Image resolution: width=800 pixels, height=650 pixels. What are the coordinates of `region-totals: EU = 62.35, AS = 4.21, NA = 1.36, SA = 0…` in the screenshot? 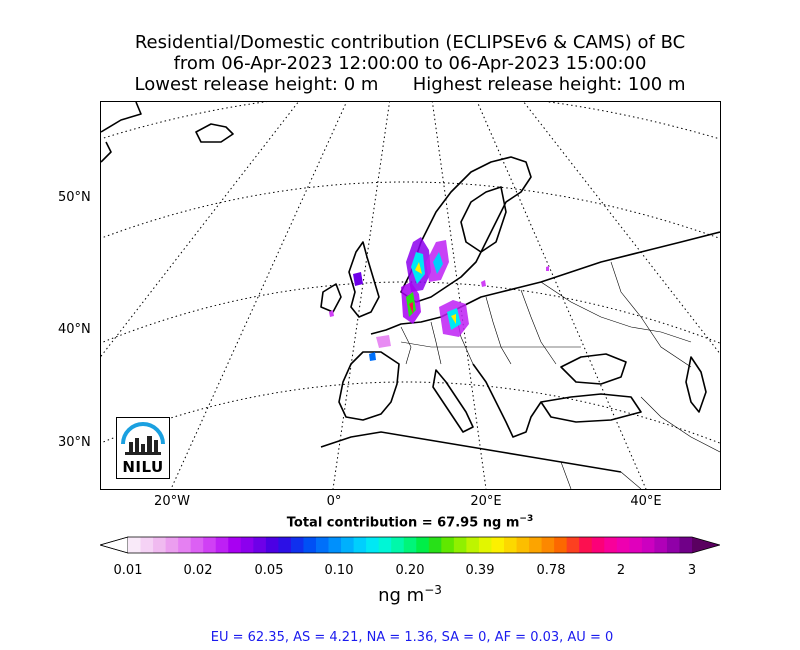 It's located at (412, 637).